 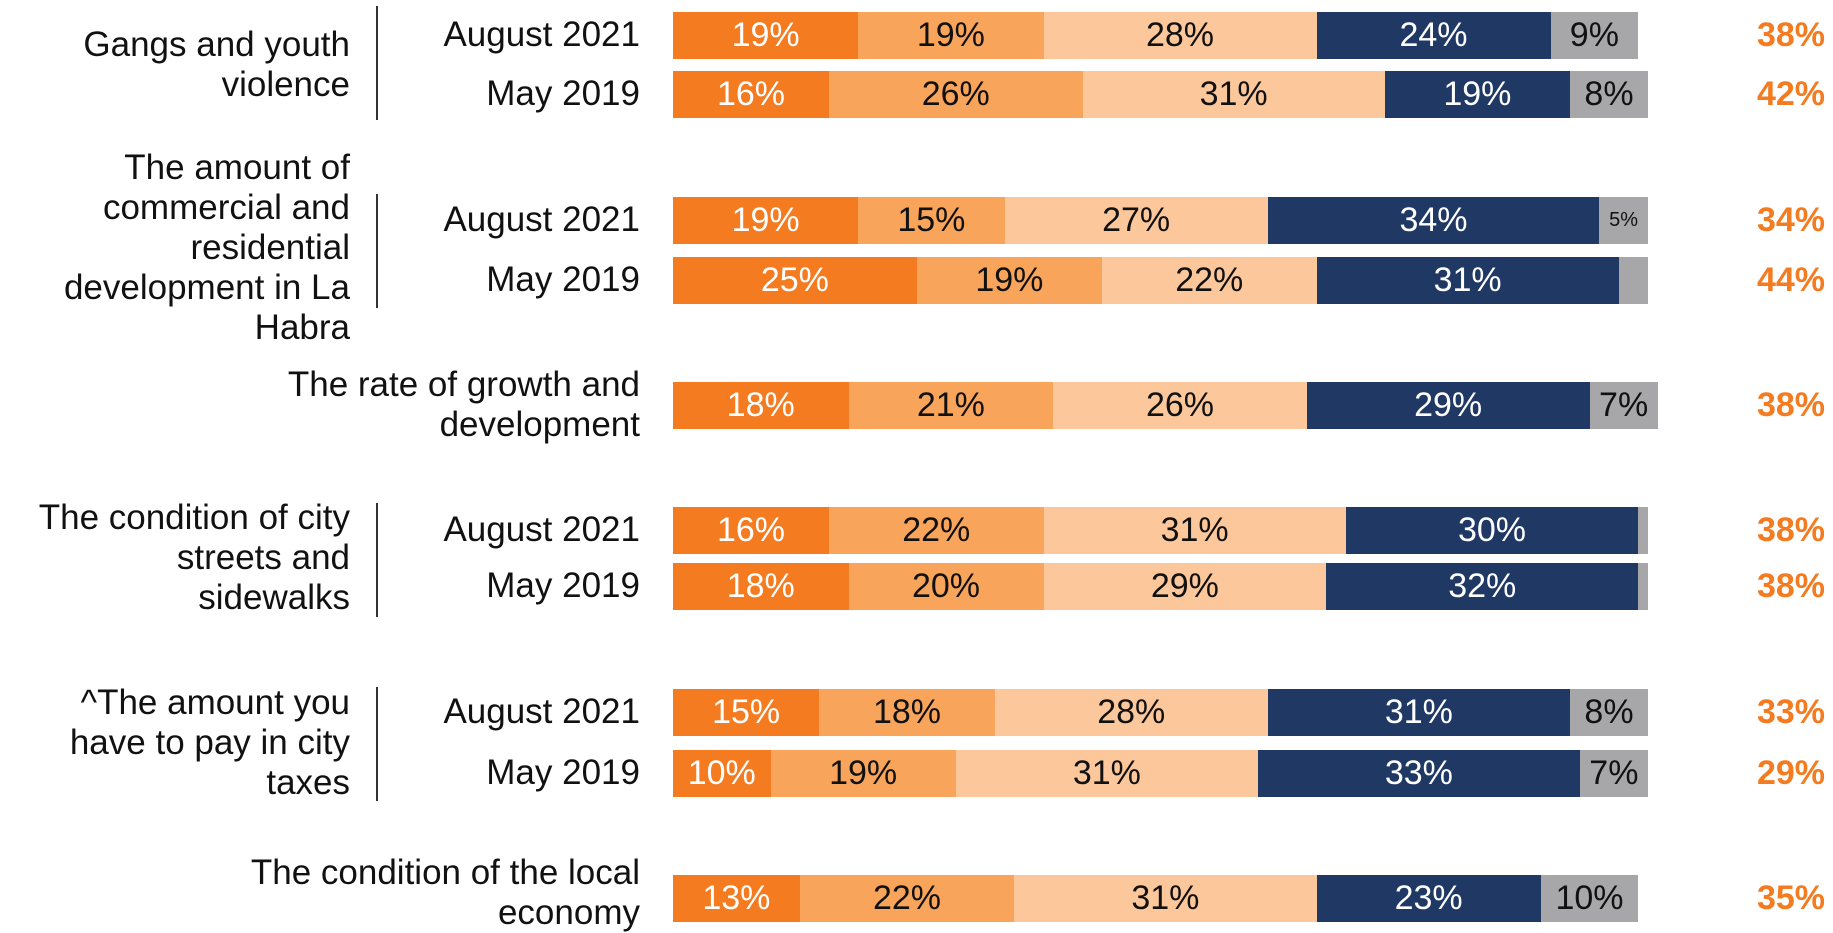 What do you see at coordinates (1790, 94) in the screenshot?
I see `total-label: 42%` at bounding box center [1790, 94].